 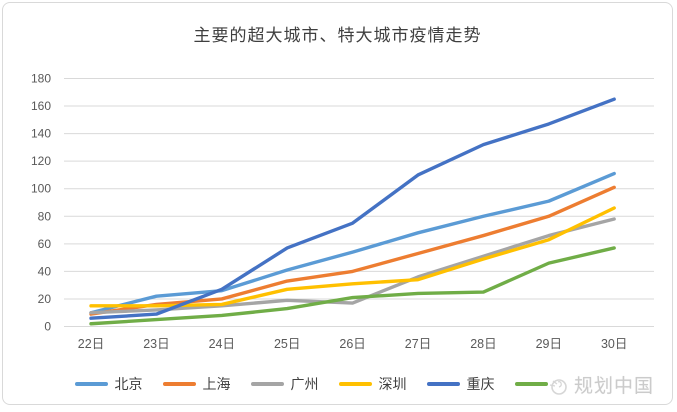 I want to click on x-axis-tick-7: 28日, so click(x=483, y=344).